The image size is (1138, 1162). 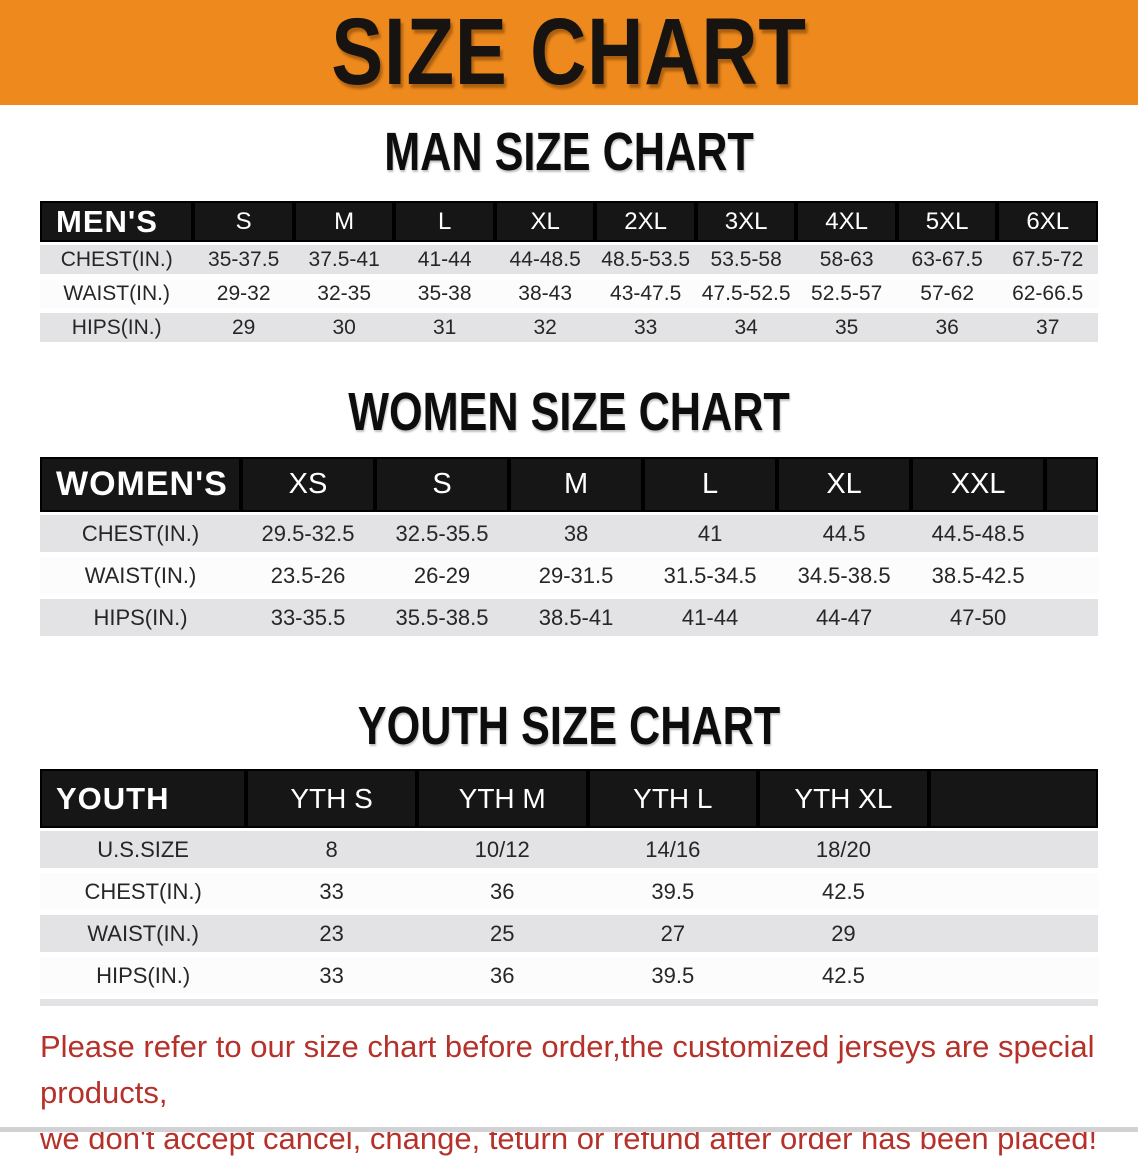 What do you see at coordinates (843, 936) in the screenshot?
I see `measurement-value: 29` at bounding box center [843, 936].